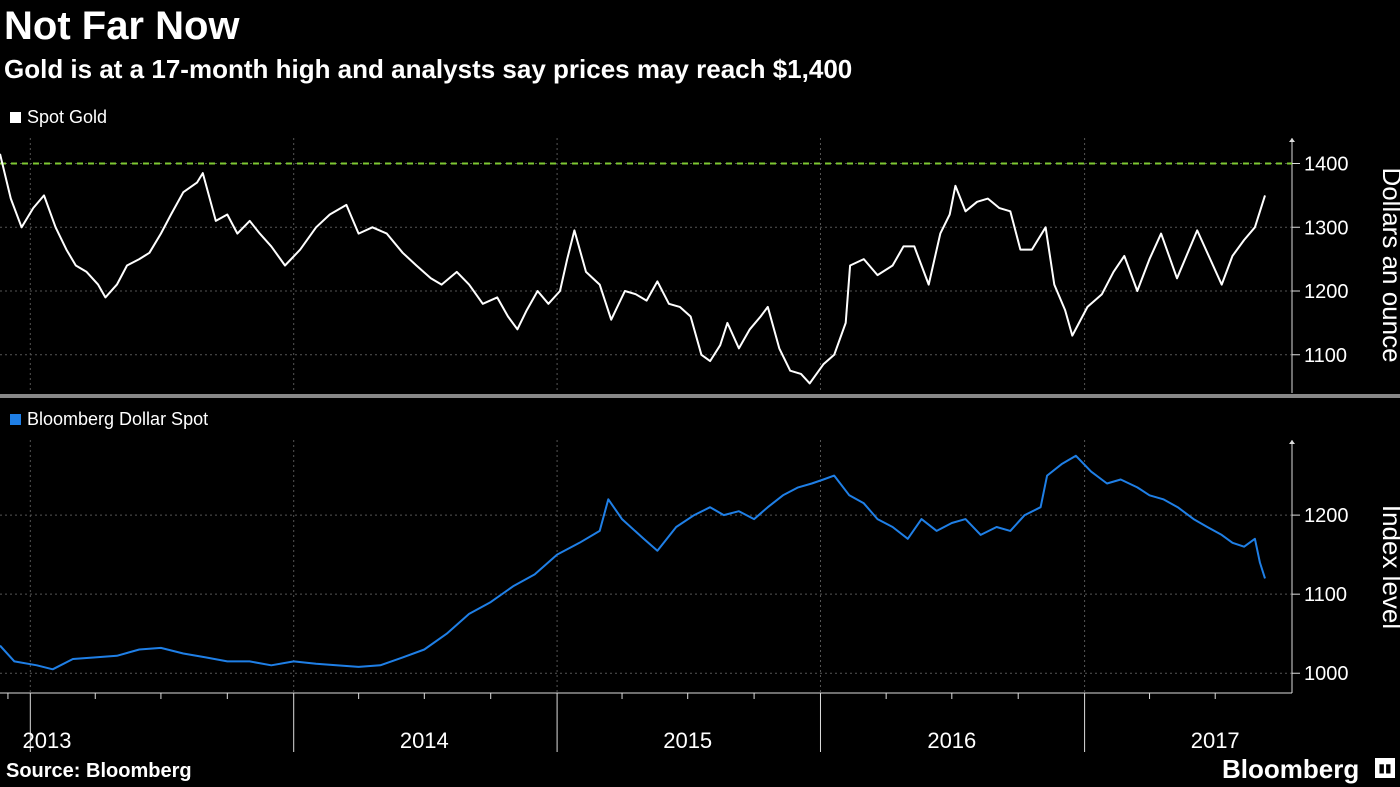  Describe the element at coordinates (1325, 595) in the screenshot. I see `y-tick-label-1-1: 1100` at that location.